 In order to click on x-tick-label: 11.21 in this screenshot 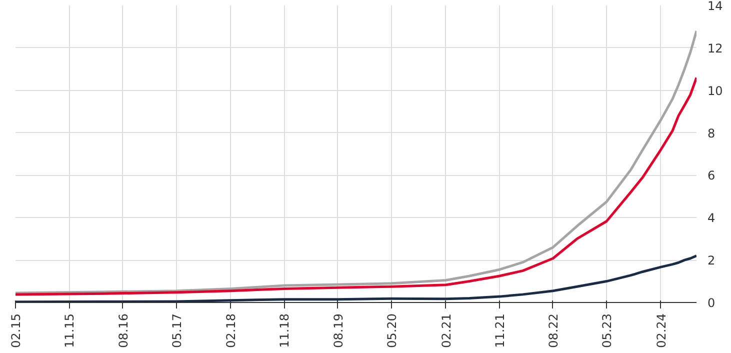, I will do `click(499, 330)`.